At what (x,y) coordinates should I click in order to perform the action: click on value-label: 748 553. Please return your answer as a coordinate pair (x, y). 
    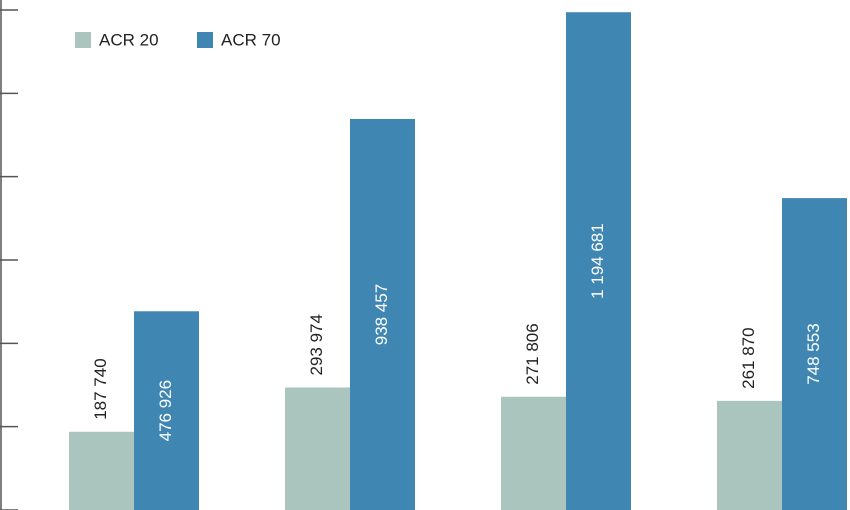
    Looking at the image, I should click on (813, 353).